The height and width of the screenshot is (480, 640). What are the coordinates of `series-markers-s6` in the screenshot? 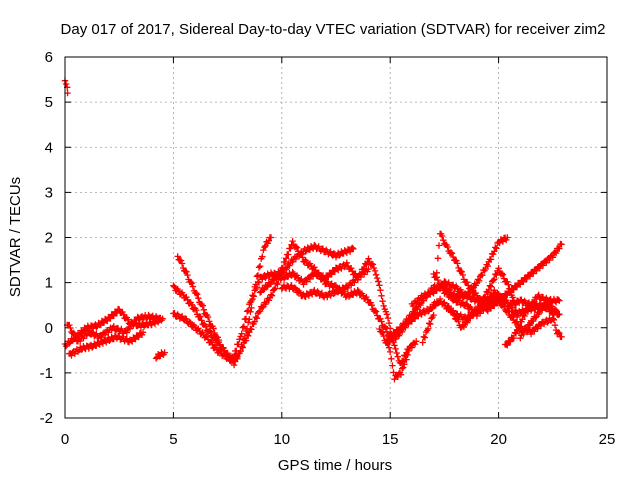 It's located at (273, 309).